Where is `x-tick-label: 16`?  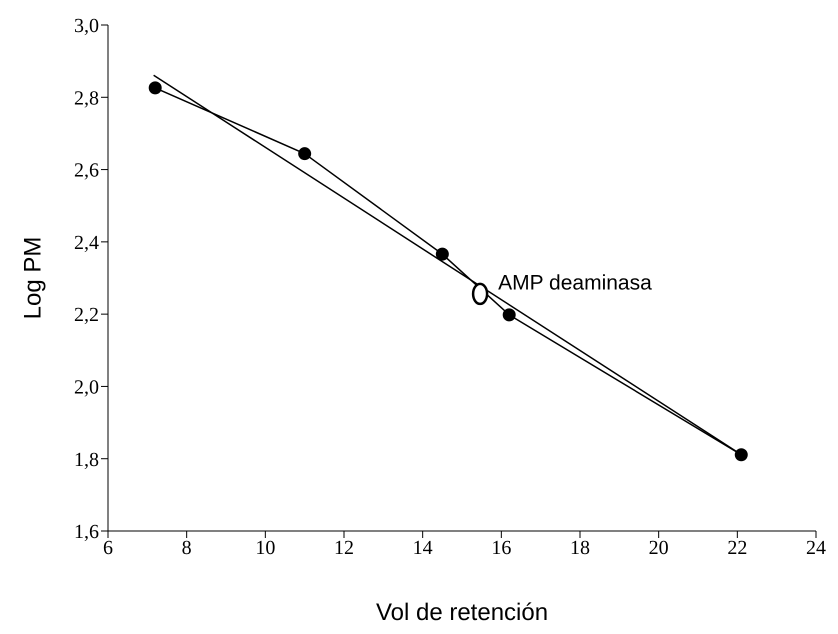
x-tick-label: 16 is located at coordinates (501, 548).